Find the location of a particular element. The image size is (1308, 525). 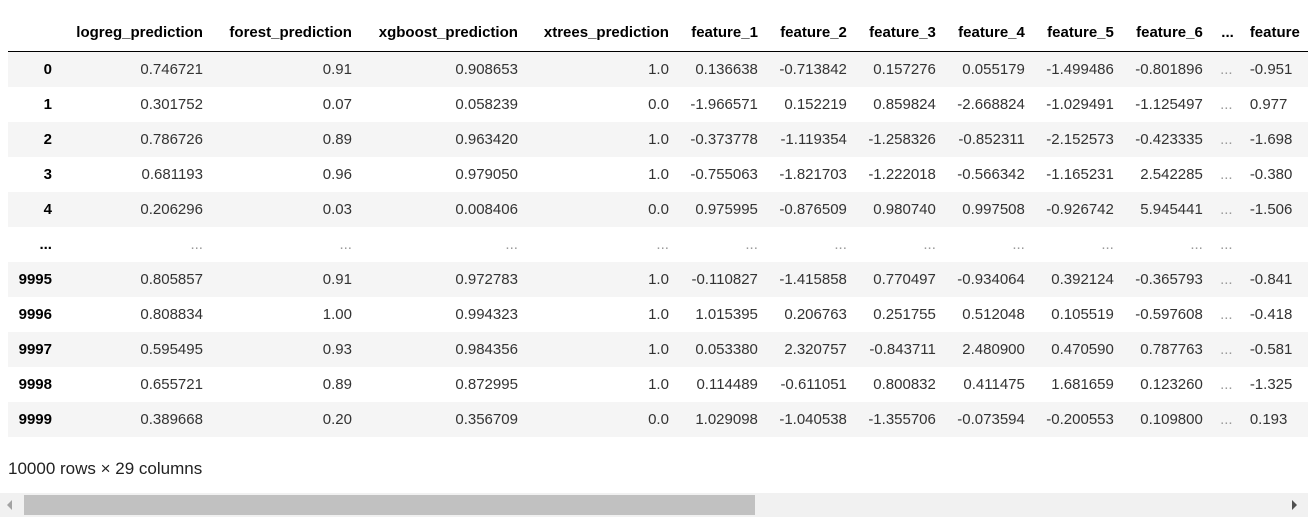

cell-feature-truncated: 0.193 is located at coordinates (1268, 419).